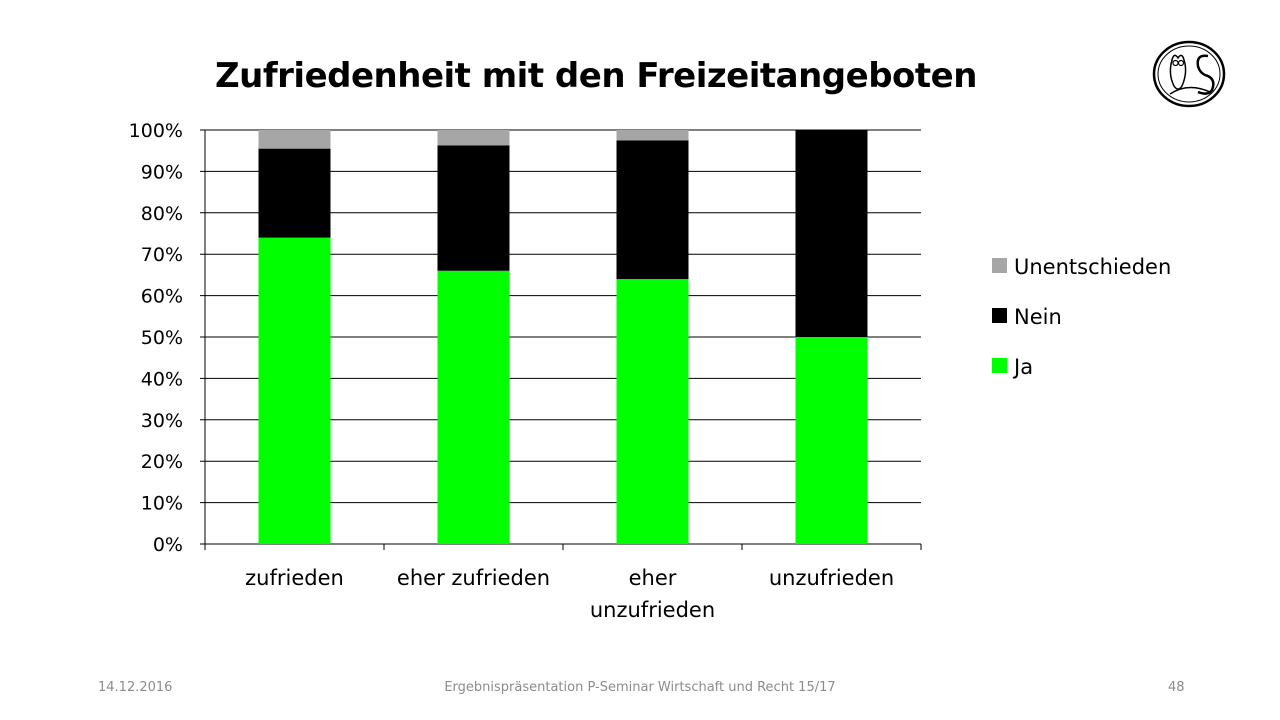 The height and width of the screenshot is (720, 1280). What do you see at coordinates (162, 255) in the screenshot?
I see `y-tick-label: 70%` at bounding box center [162, 255].